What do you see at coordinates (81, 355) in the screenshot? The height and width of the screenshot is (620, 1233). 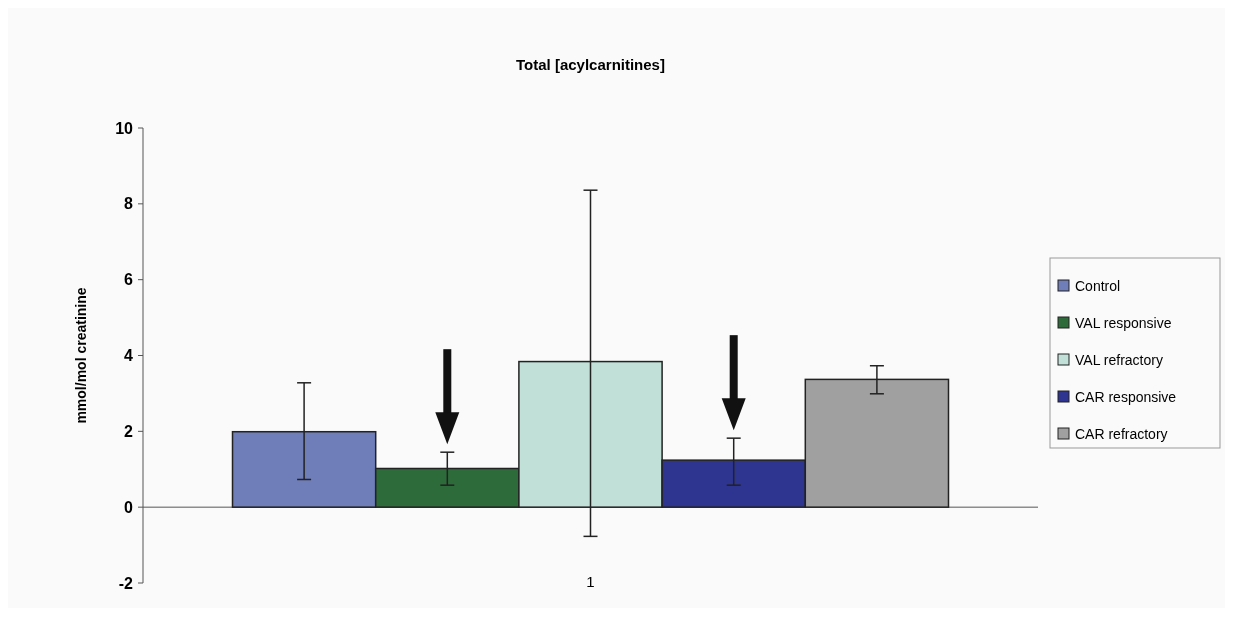 I see `y-axis-title: mmol/mol creatinine` at bounding box center [81, 355].